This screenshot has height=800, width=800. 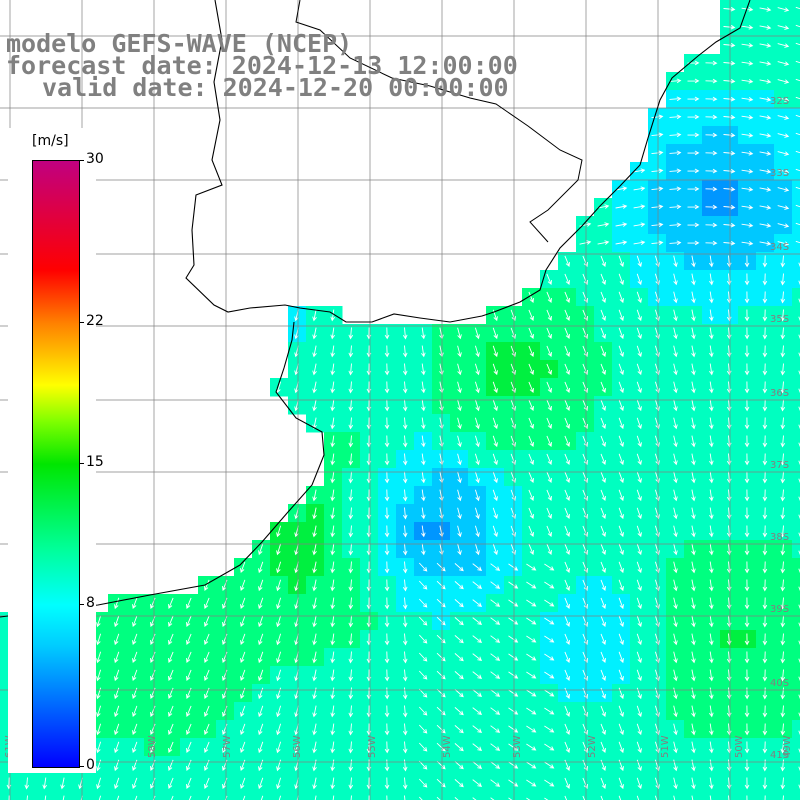 I want to click on forecast-date: forecast date: 2024-12-13 12:00:00, so click(x=262, y=65).